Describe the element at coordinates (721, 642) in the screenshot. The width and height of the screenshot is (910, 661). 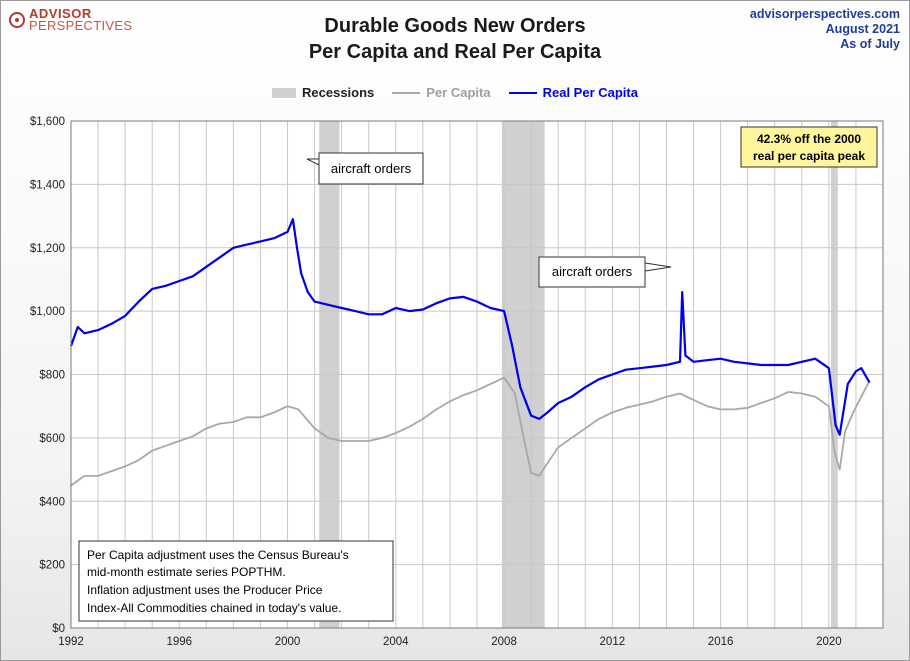
I see `x-tick-label: 2016` at that location.